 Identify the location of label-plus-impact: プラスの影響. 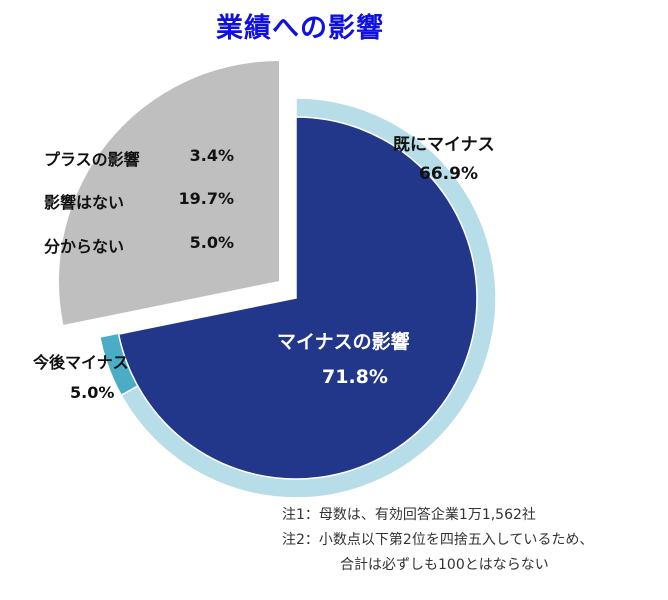
(92, 159).